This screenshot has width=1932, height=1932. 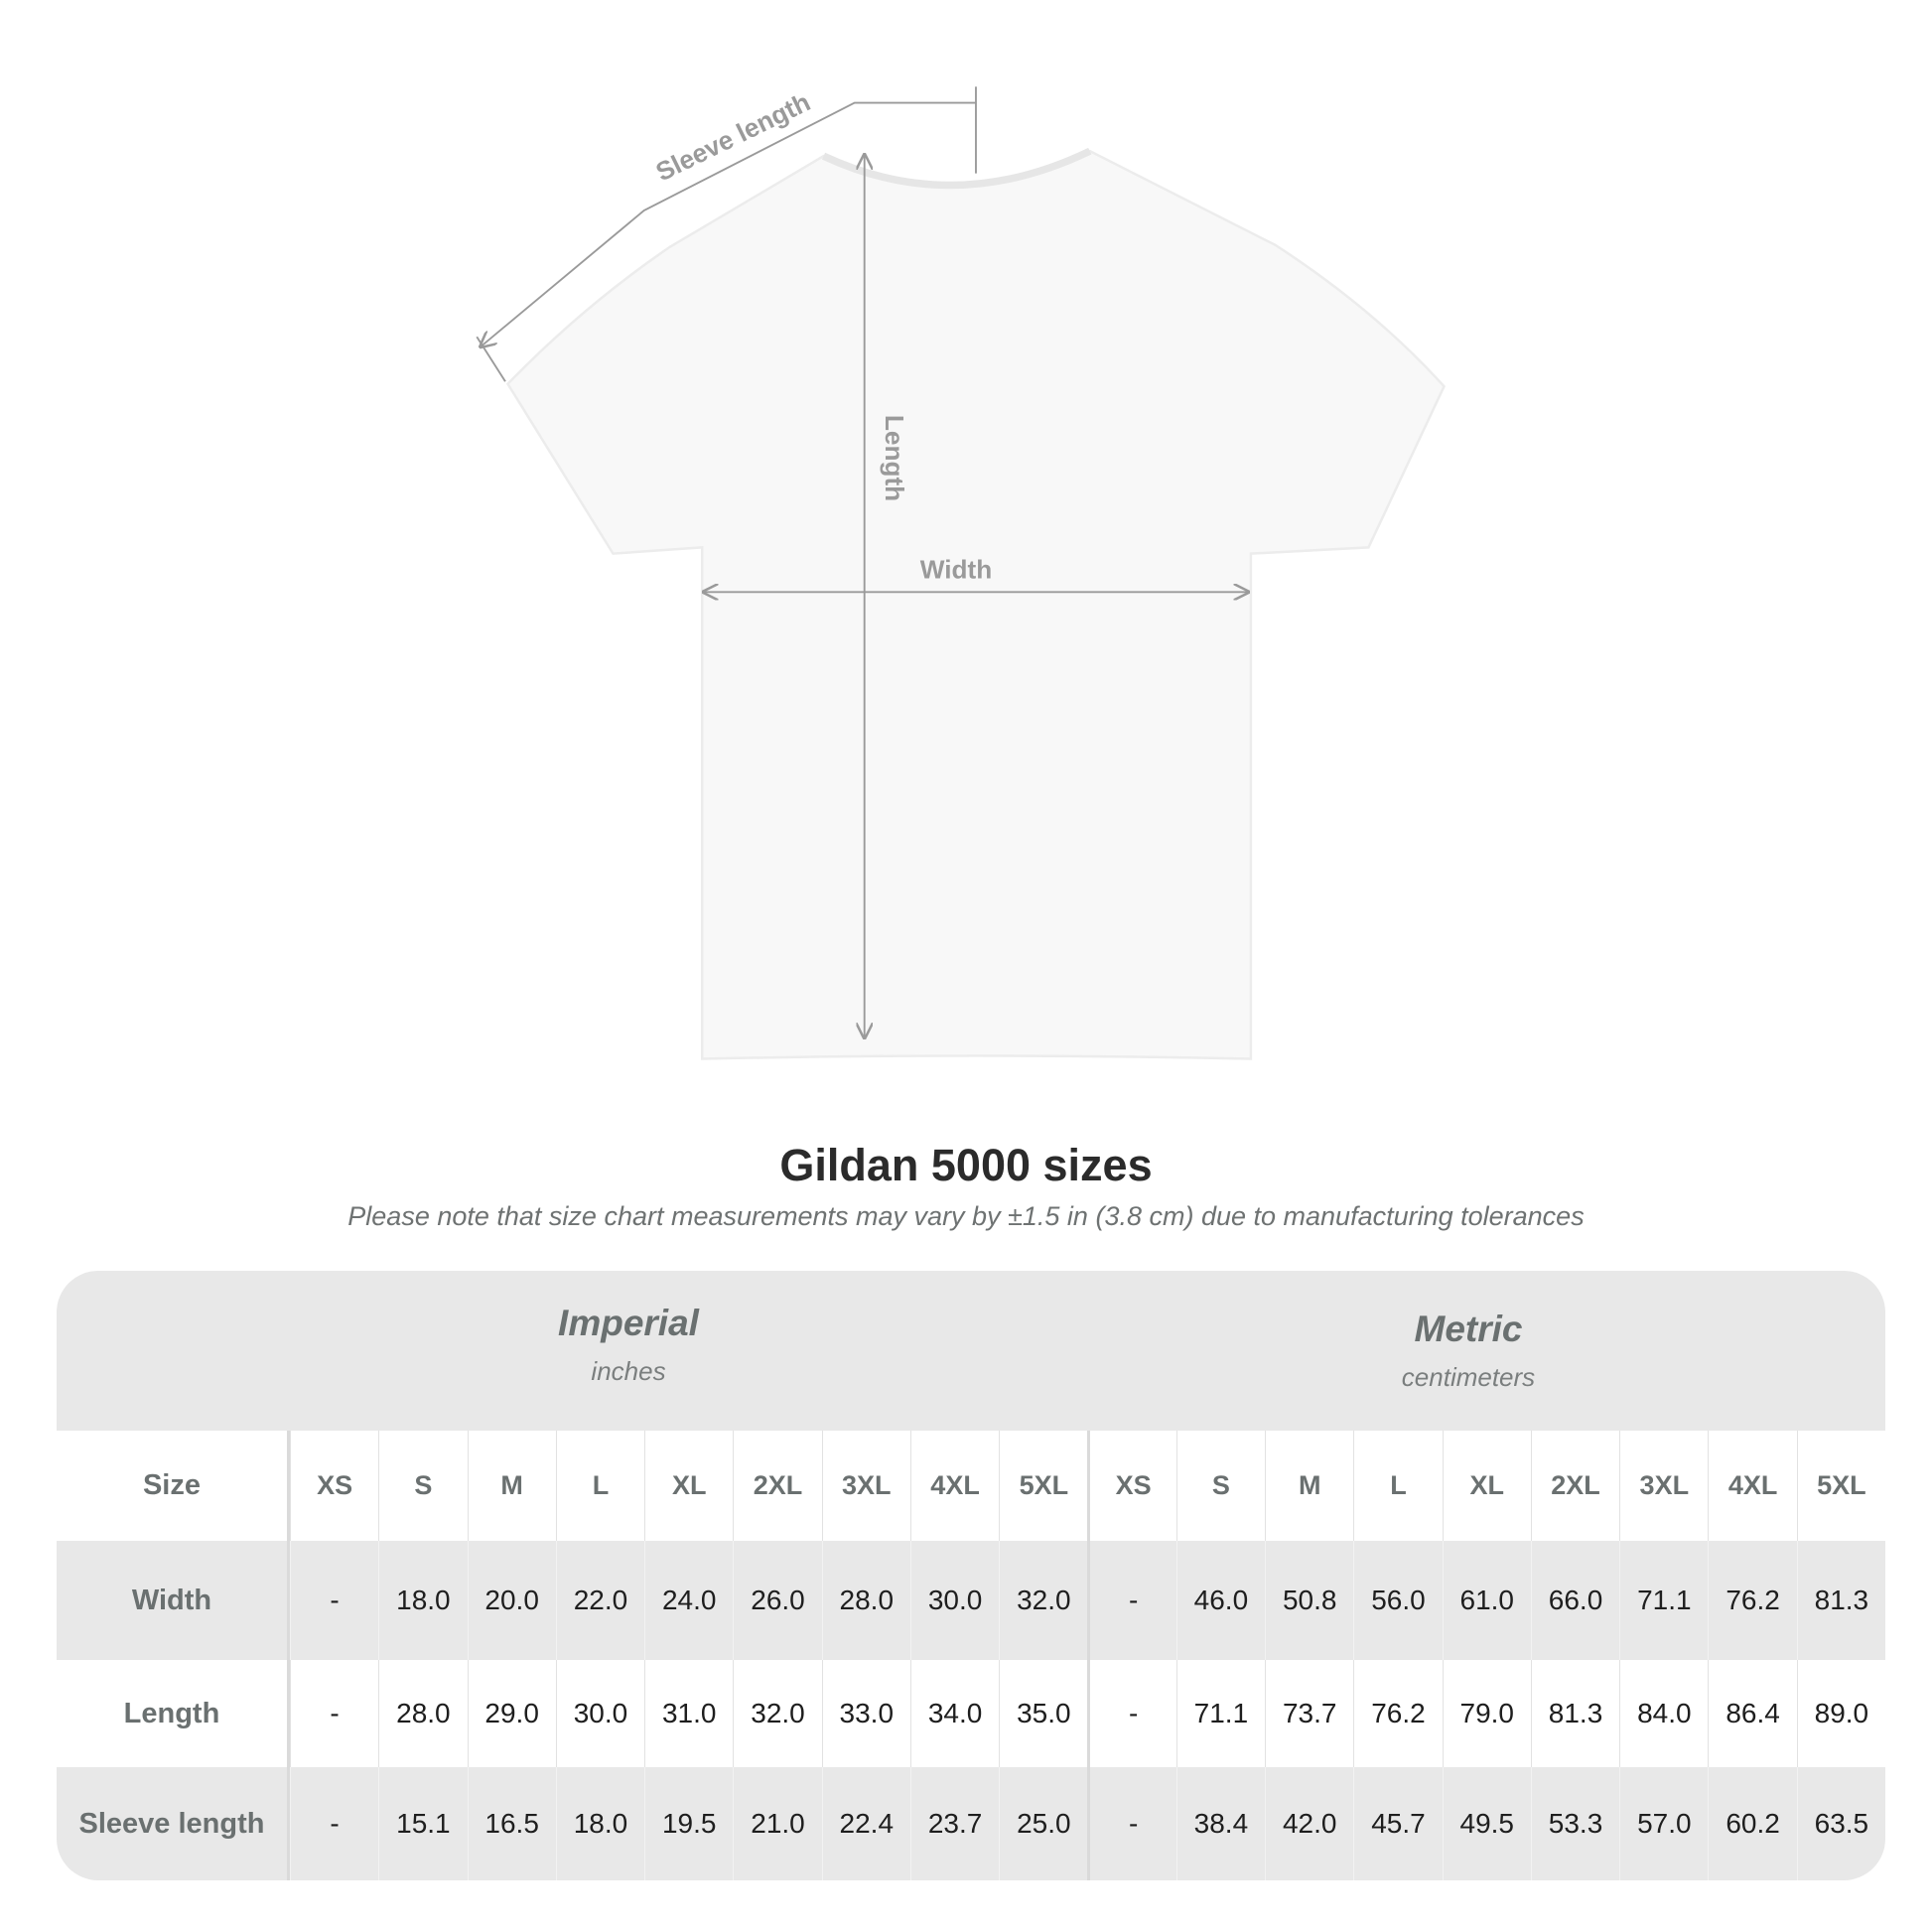 I want to click on size-header-metric: S, so click(x=1220, y=1486).